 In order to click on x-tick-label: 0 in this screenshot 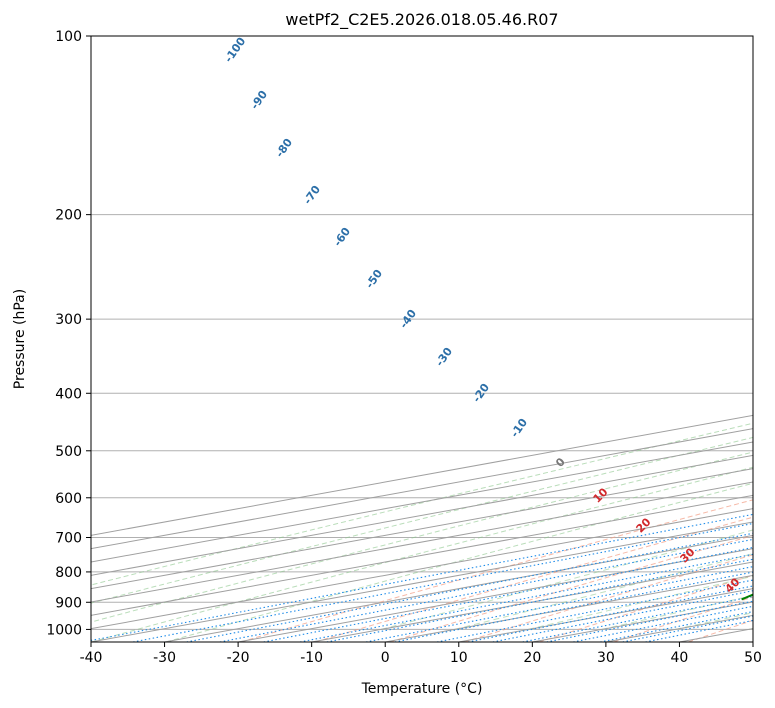, I will do `click(385, 658)`.